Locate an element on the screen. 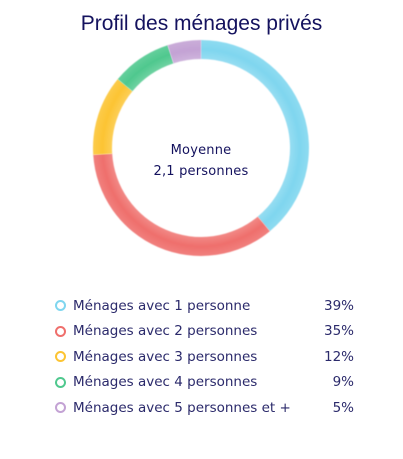  legend-item: Ménages avec 5 personnes et + 5% is located at coordinates (204, 408).